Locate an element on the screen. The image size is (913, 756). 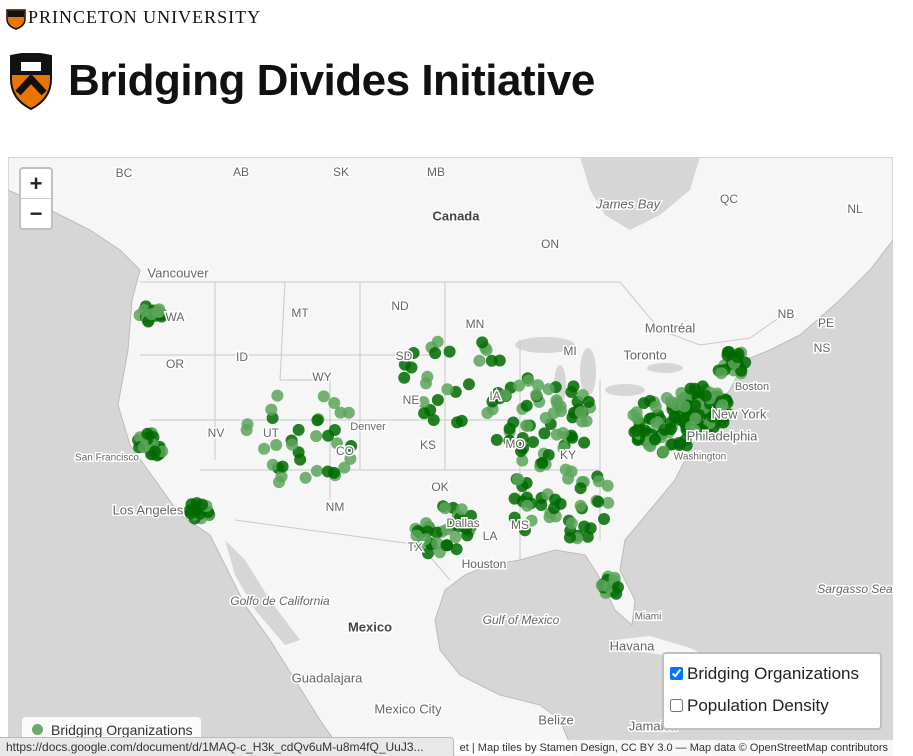
layer-option: Population Density is located at coordinates (775, 706).